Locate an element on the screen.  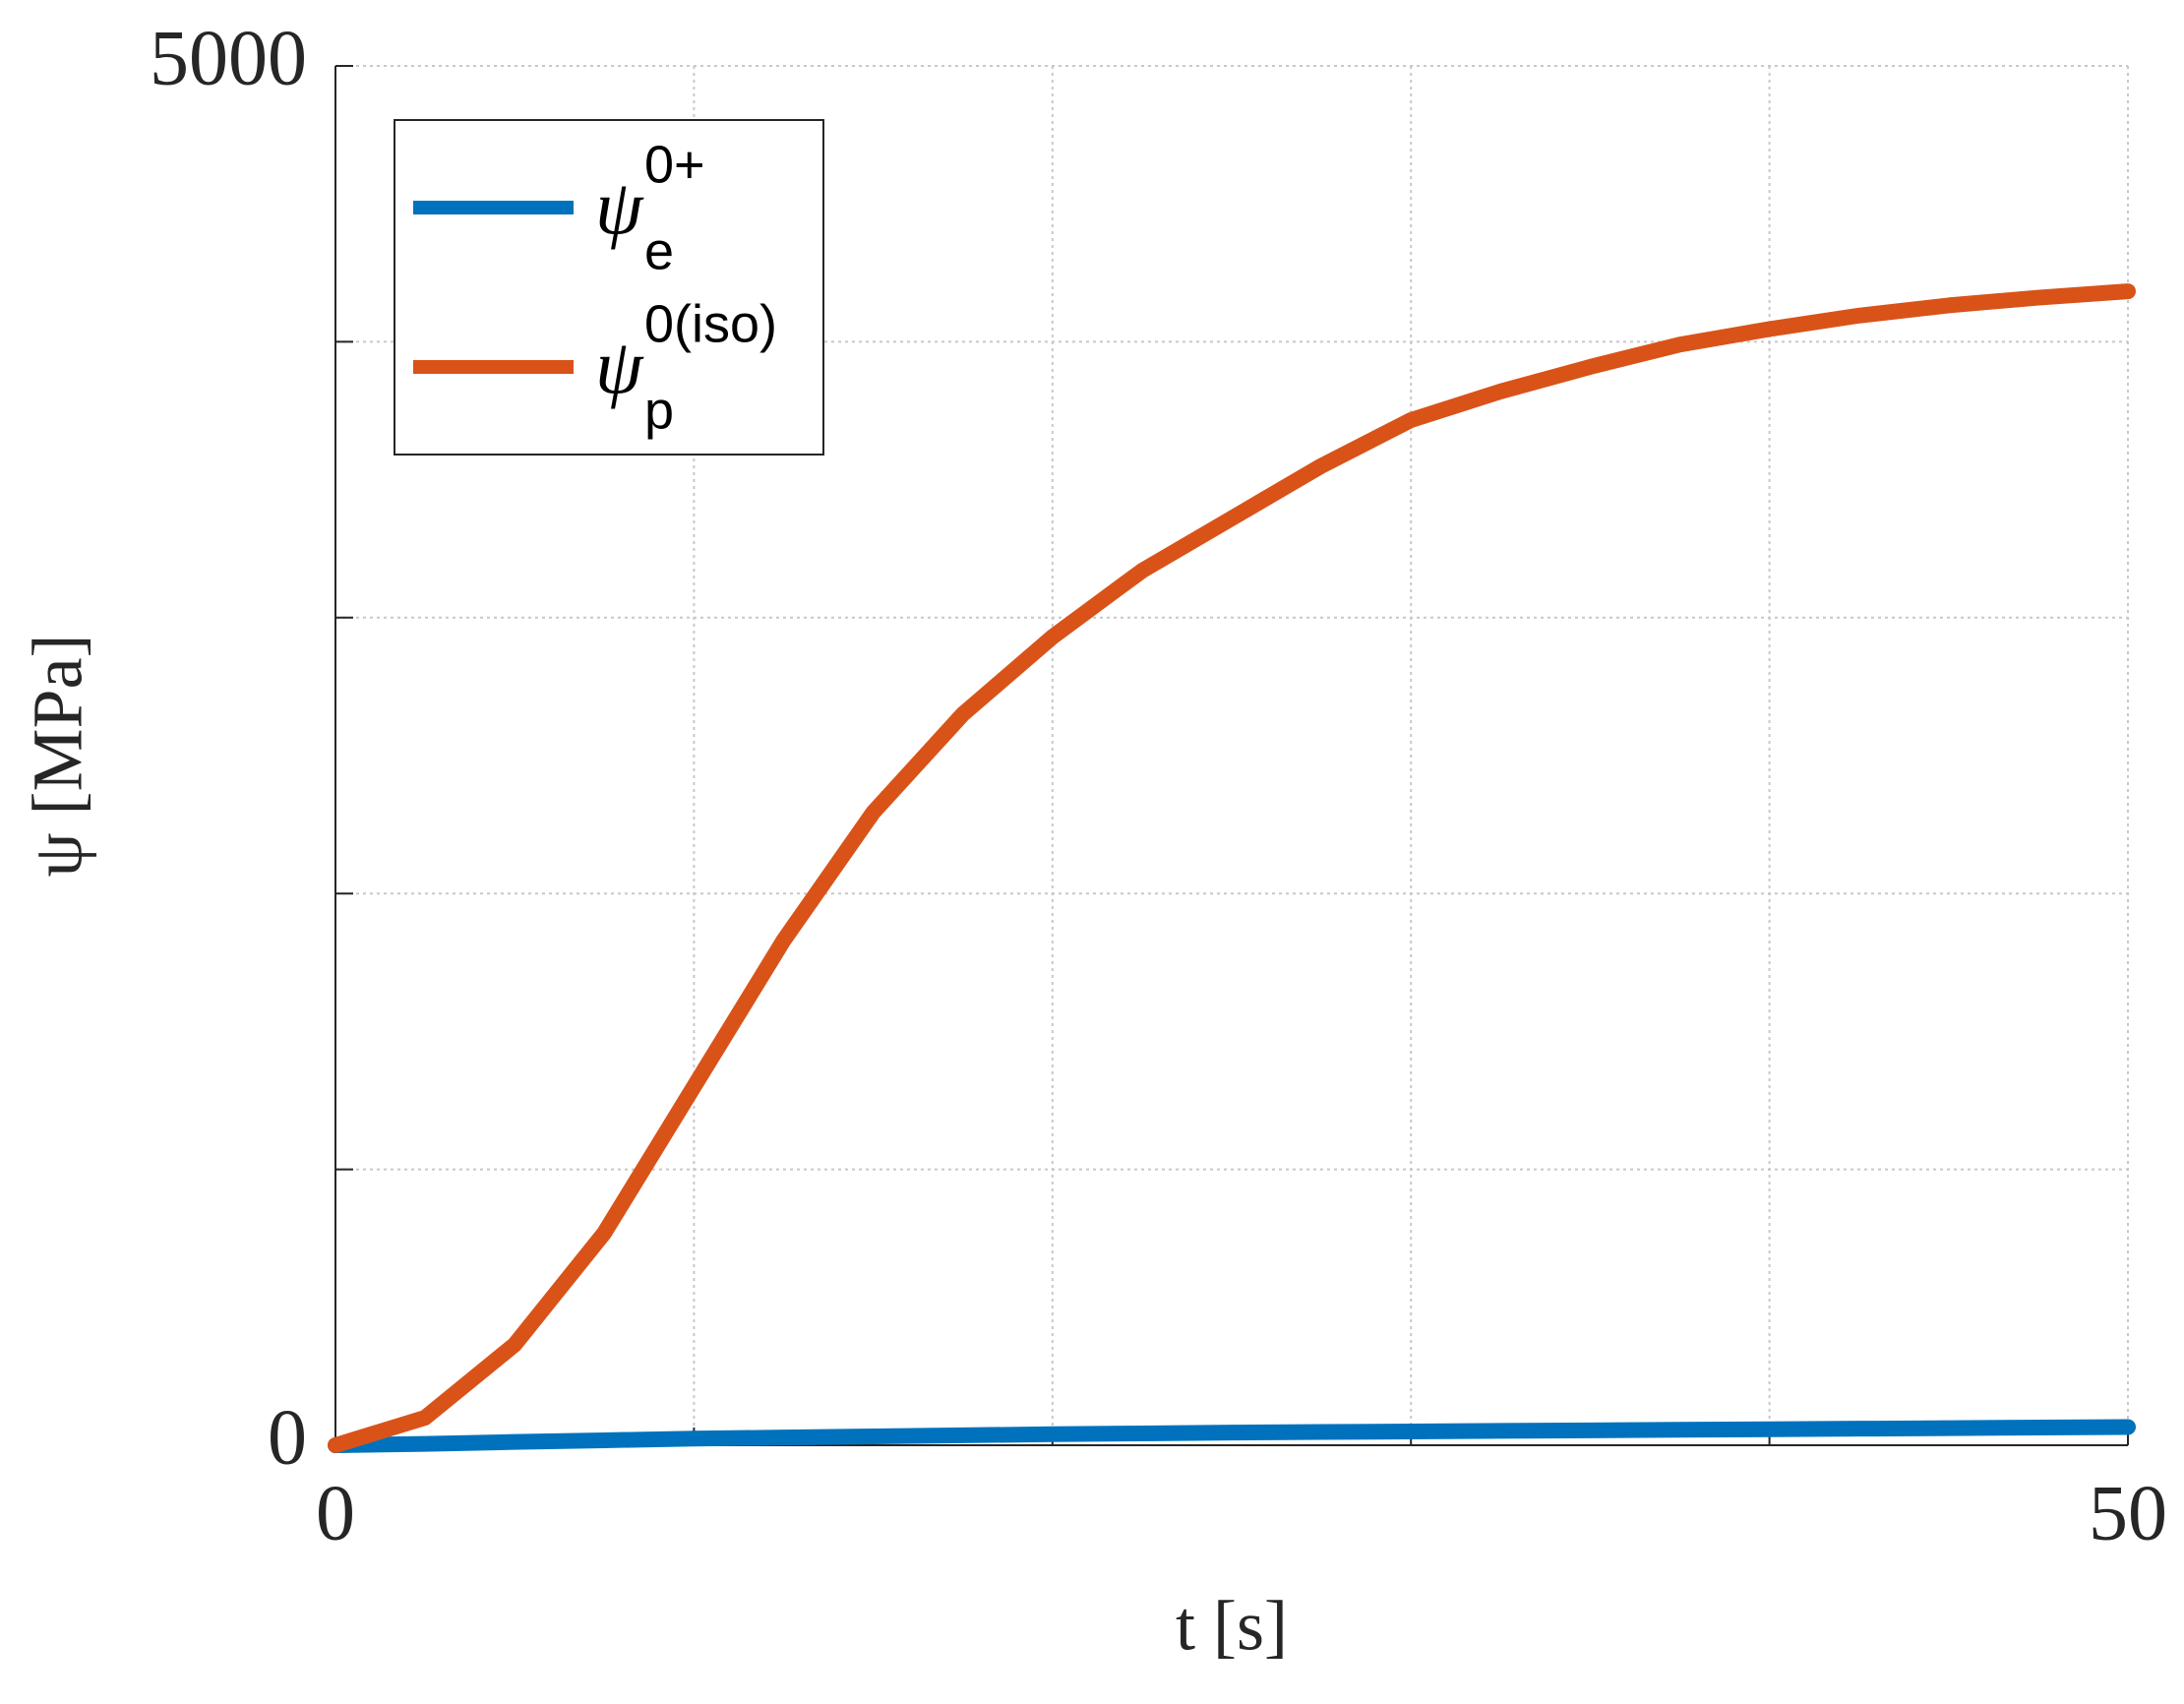
legend-sup: 0(iso) is located at coordinates (710, 323).